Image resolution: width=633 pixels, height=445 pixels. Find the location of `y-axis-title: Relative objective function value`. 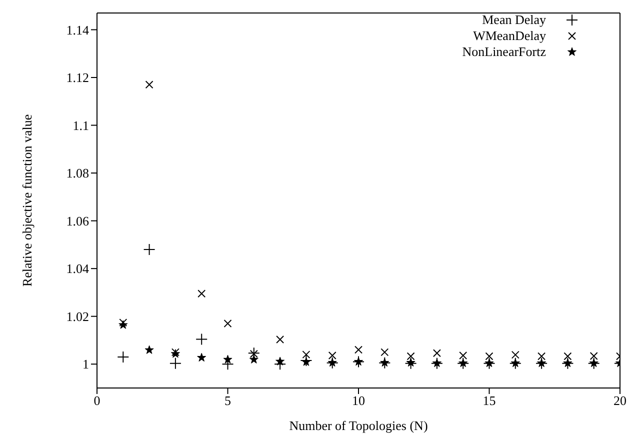

y-axis-title: Relative objective function value is located at coordinates (27, 200).